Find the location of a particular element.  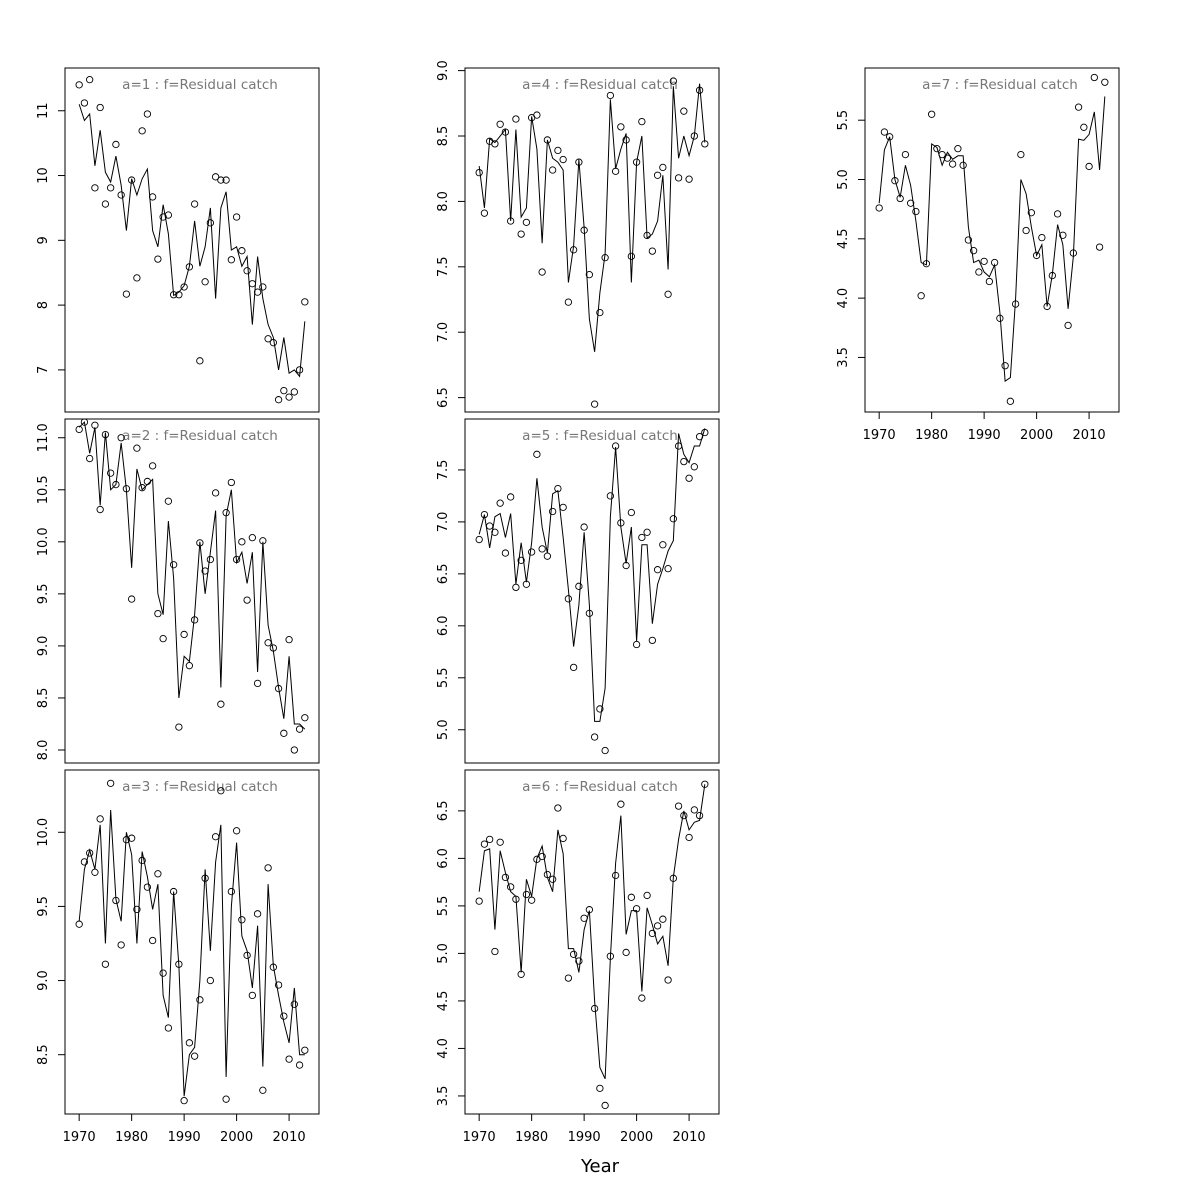

y-tick-label: 10.5 is located at coordinates (43, 489).